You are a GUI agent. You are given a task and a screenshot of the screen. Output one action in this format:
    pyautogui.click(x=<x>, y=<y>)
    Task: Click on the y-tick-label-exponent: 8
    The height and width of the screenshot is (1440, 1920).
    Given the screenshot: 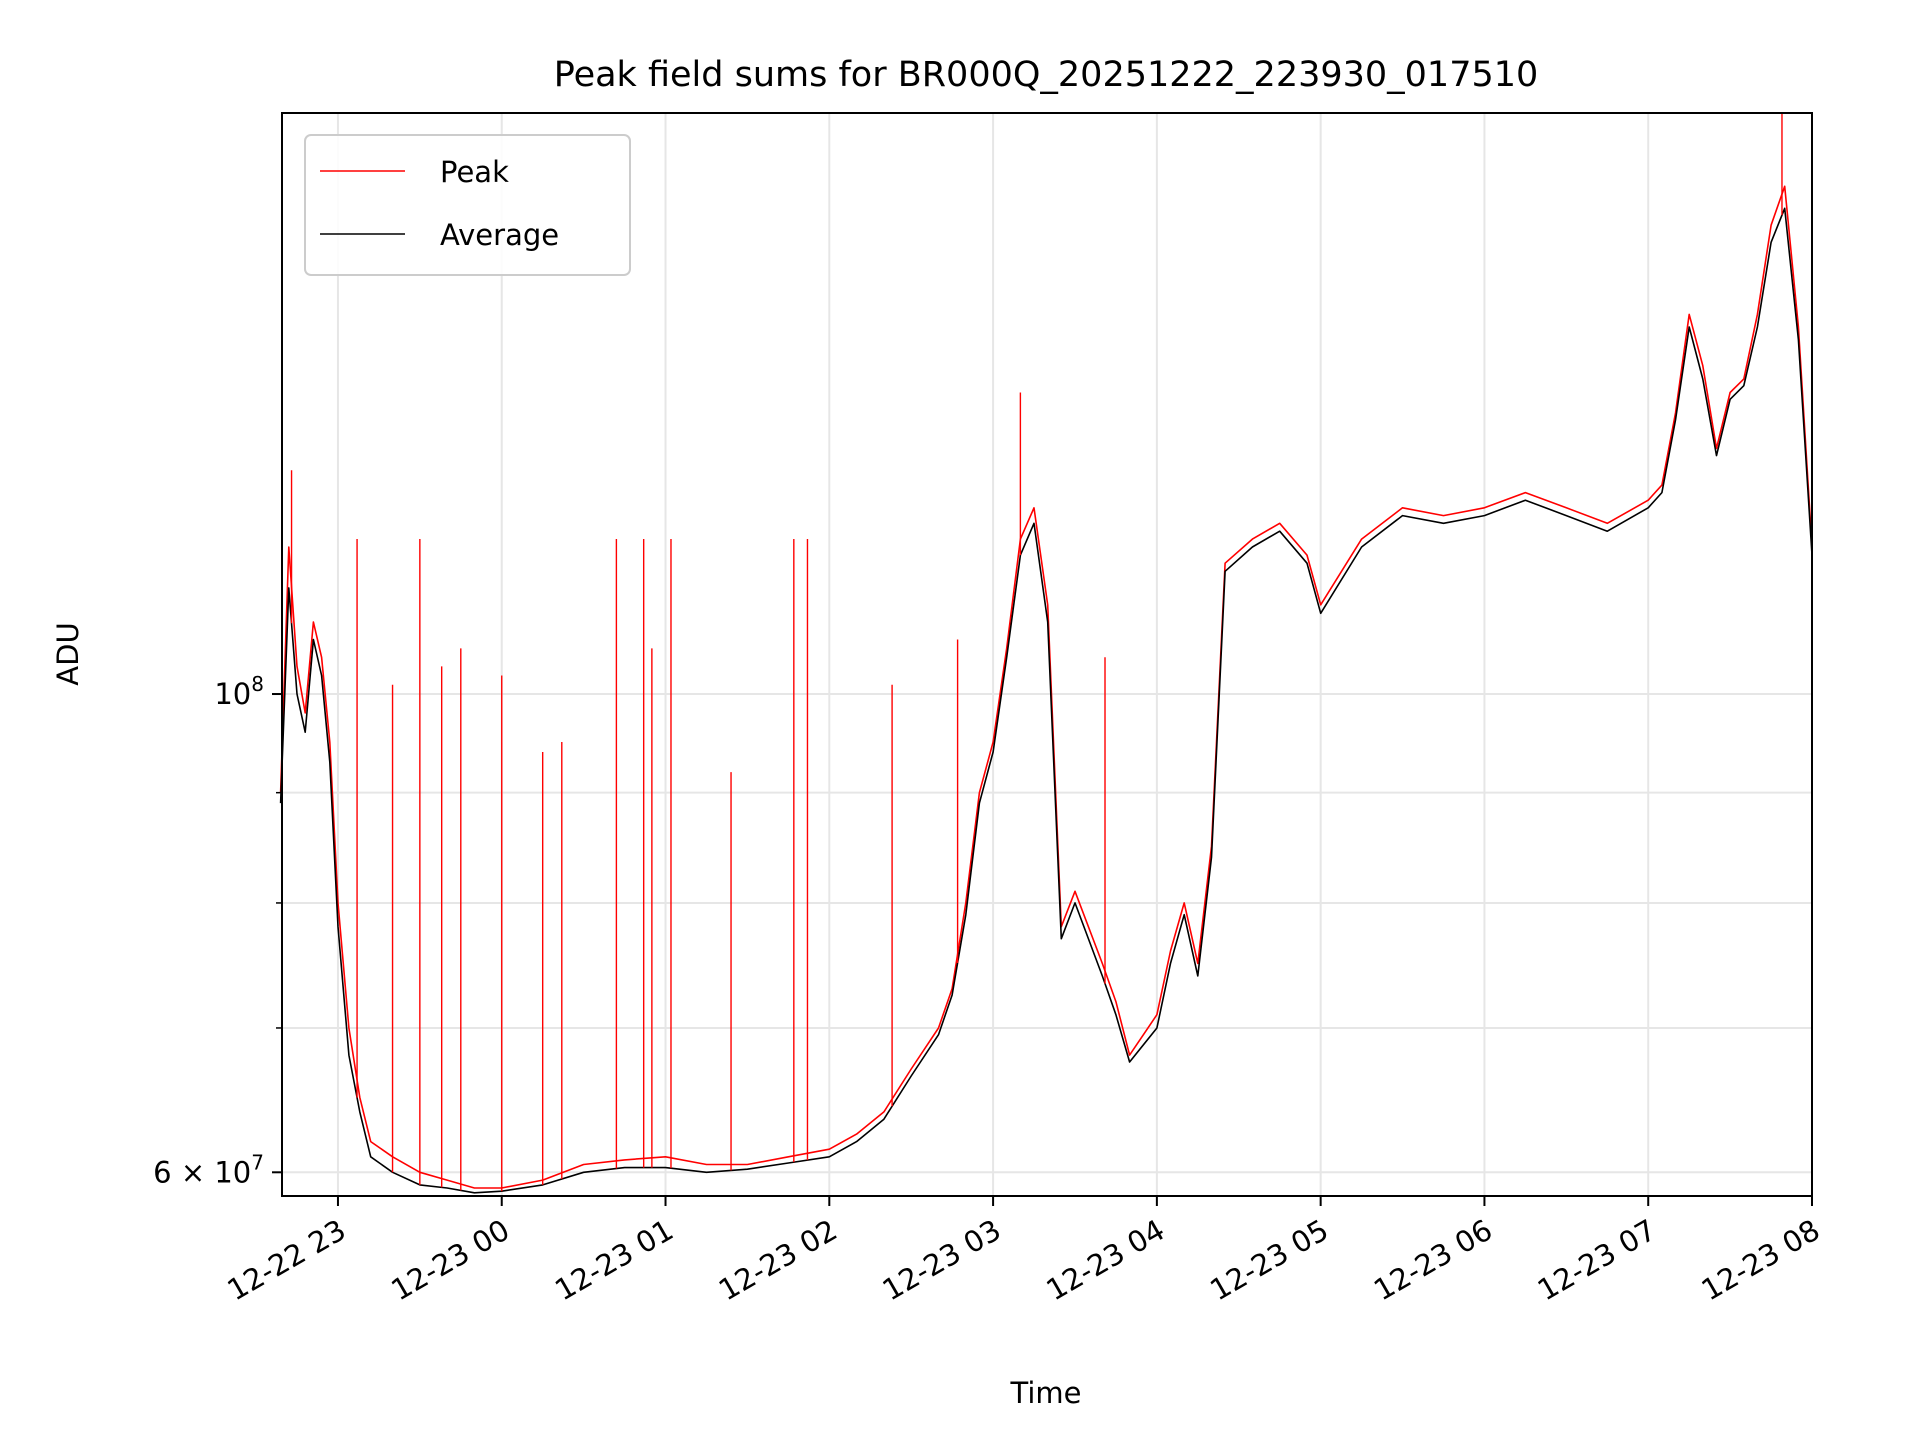 What is the action you would take?
    pyautogui.click(x=257, y=684)
    